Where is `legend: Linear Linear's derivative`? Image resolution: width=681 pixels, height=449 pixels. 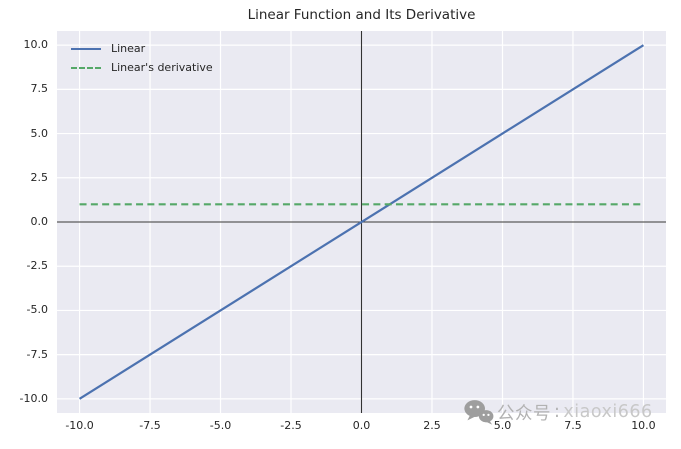
legend: Linear Linear's derivative is located at coordinates (142, 58).